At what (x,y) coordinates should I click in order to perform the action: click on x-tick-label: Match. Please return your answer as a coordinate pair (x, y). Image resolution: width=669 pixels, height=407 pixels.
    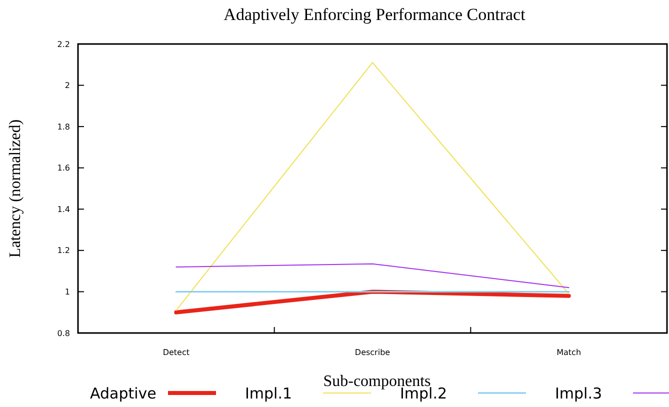
    Looking at the image, I should click on (569, 352).